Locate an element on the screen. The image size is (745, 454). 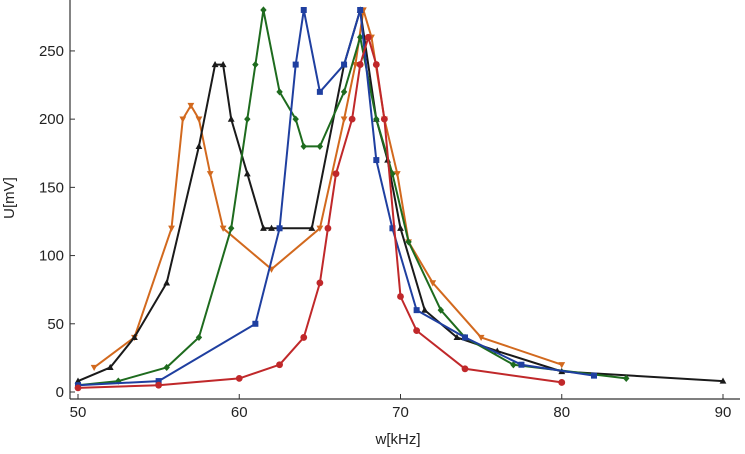
y-tick-label: 50 is located at coordinates (55, 324).